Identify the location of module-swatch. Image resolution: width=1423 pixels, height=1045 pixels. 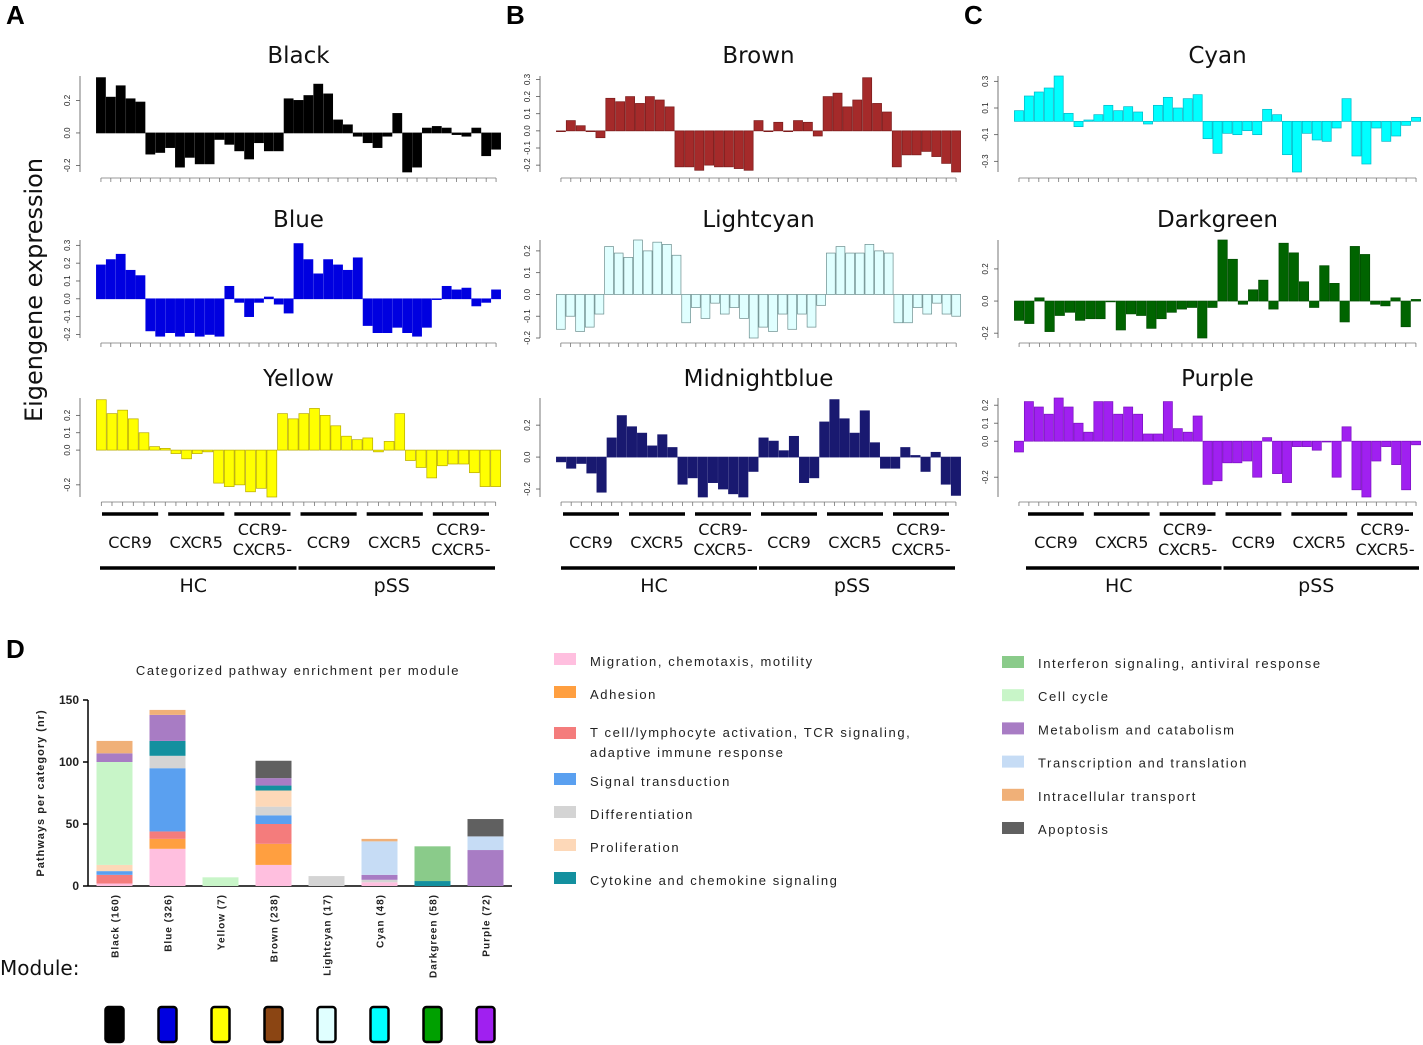
(485, 1024).